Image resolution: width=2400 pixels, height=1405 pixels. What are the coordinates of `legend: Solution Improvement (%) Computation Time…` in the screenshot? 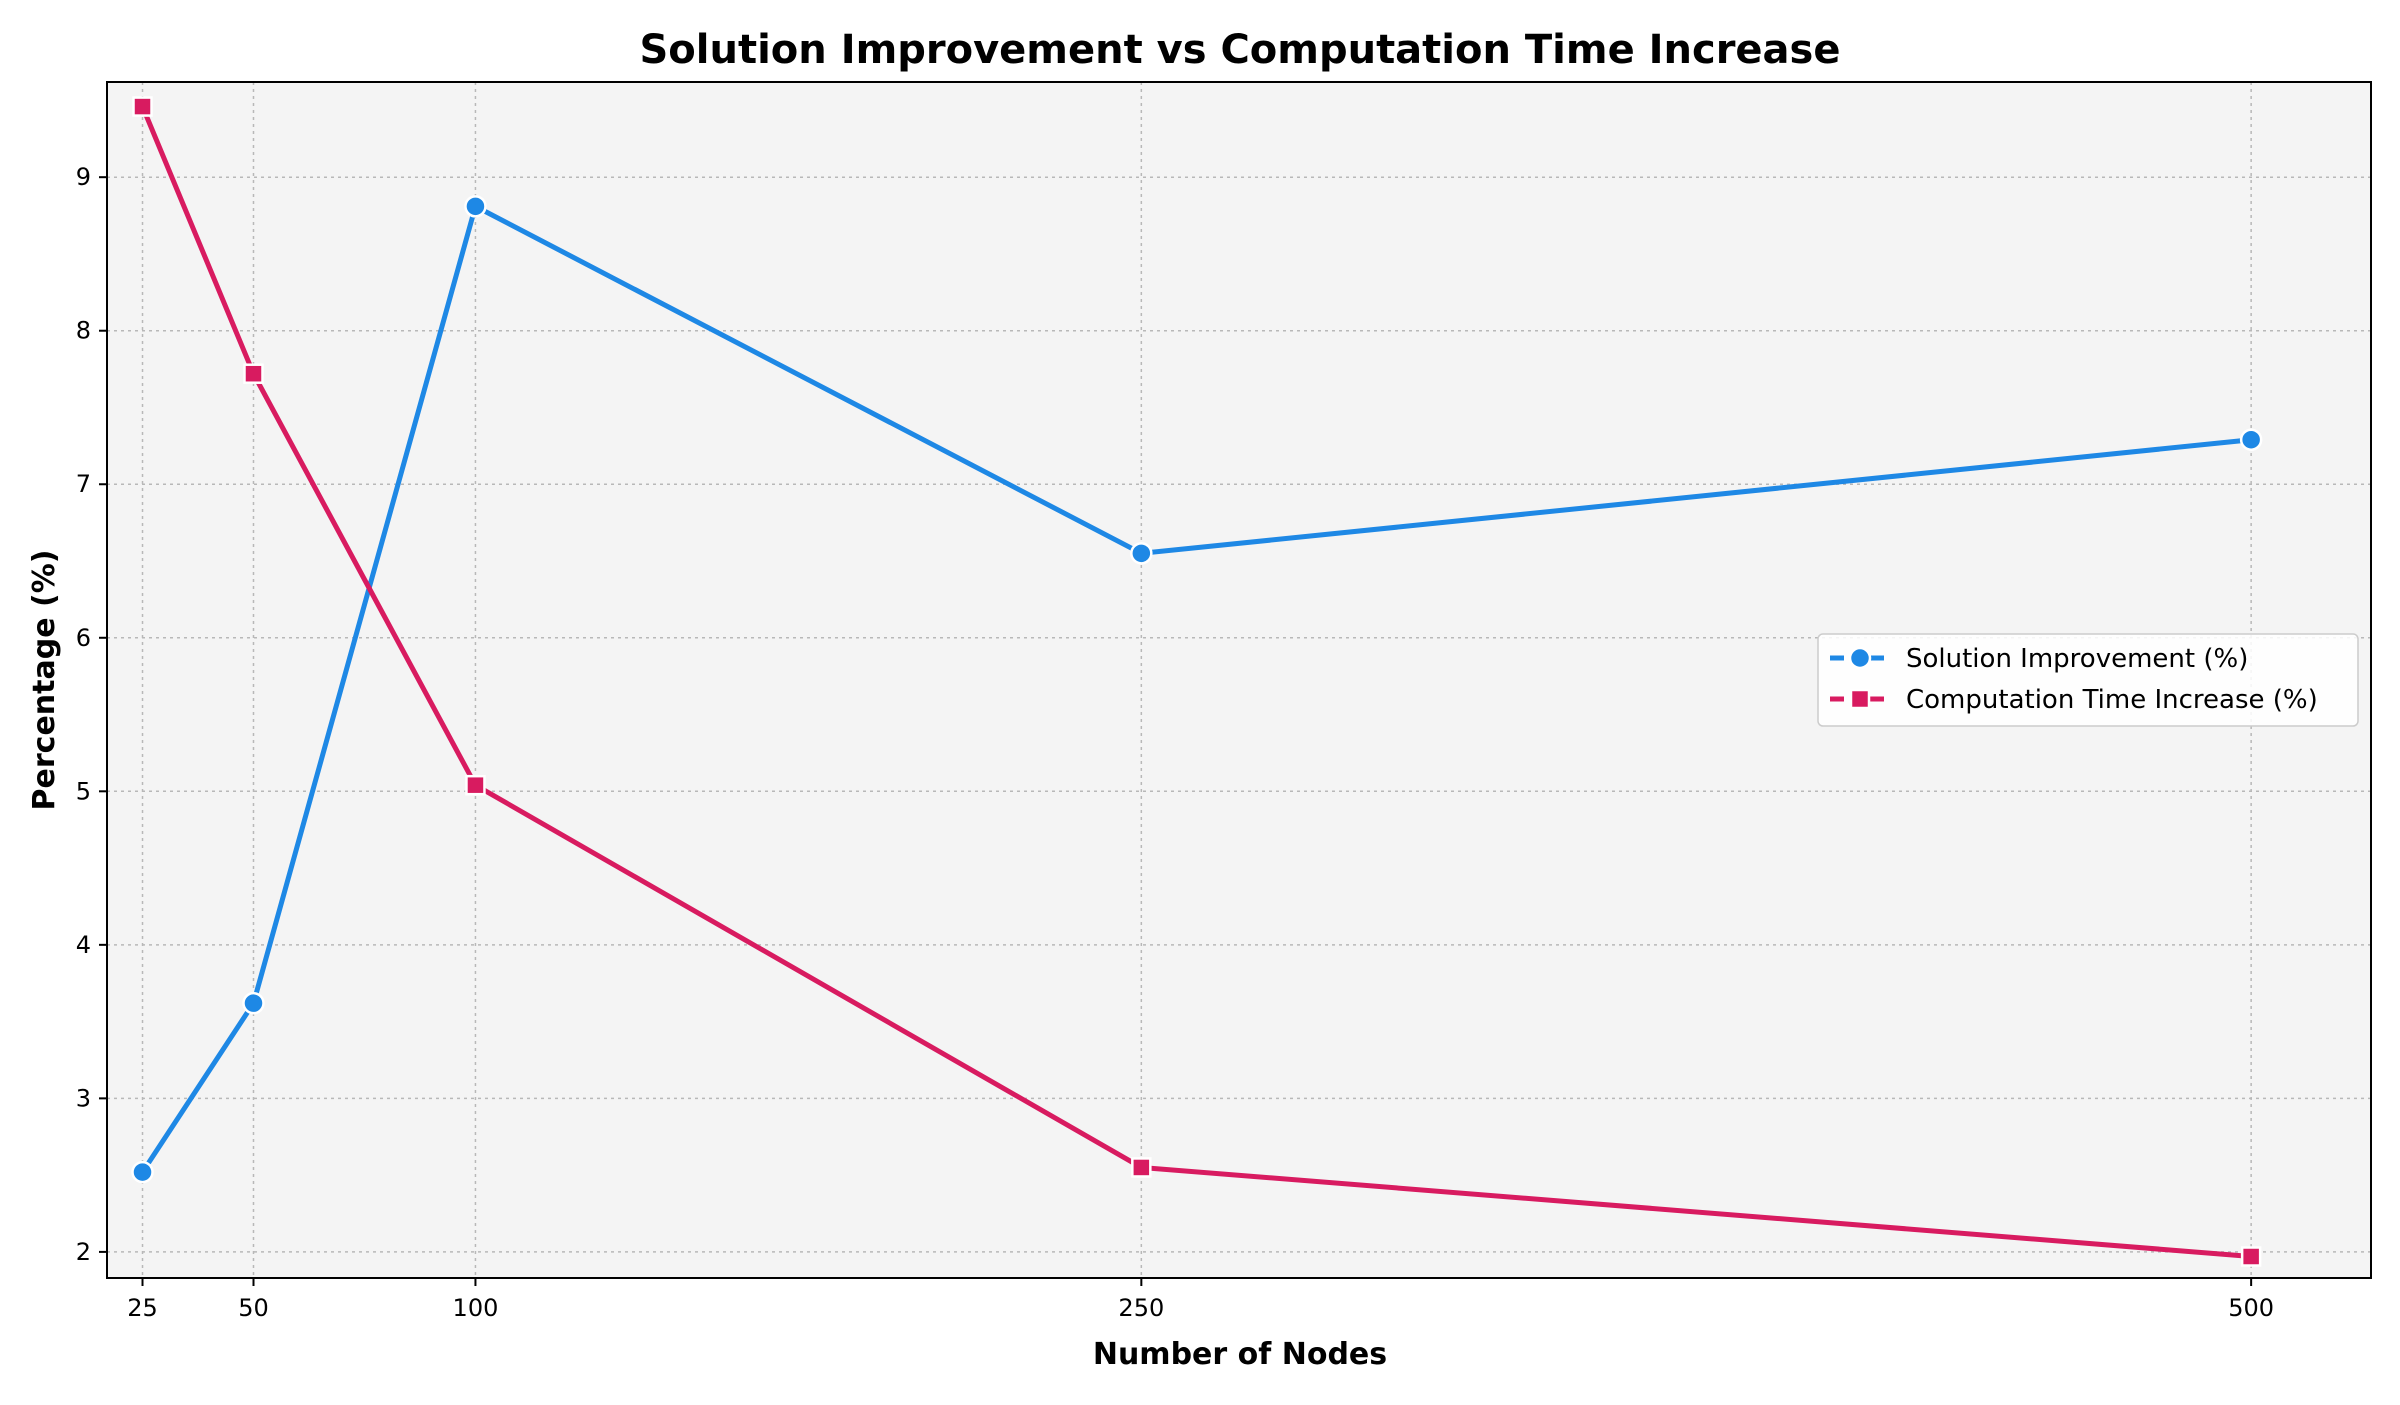 It's located at (2088, 680).